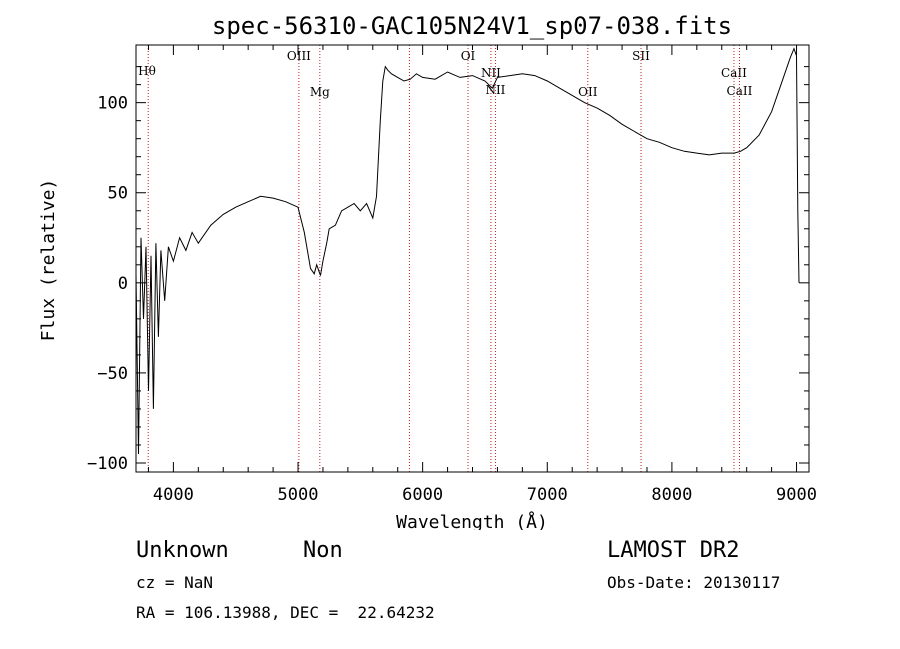 This screenshot has height=649, width=900. What do you see at coordinates (175, 582) in the screenshot?
I see `redshift-text: cz = NaN` at bounding box center [175, 582].